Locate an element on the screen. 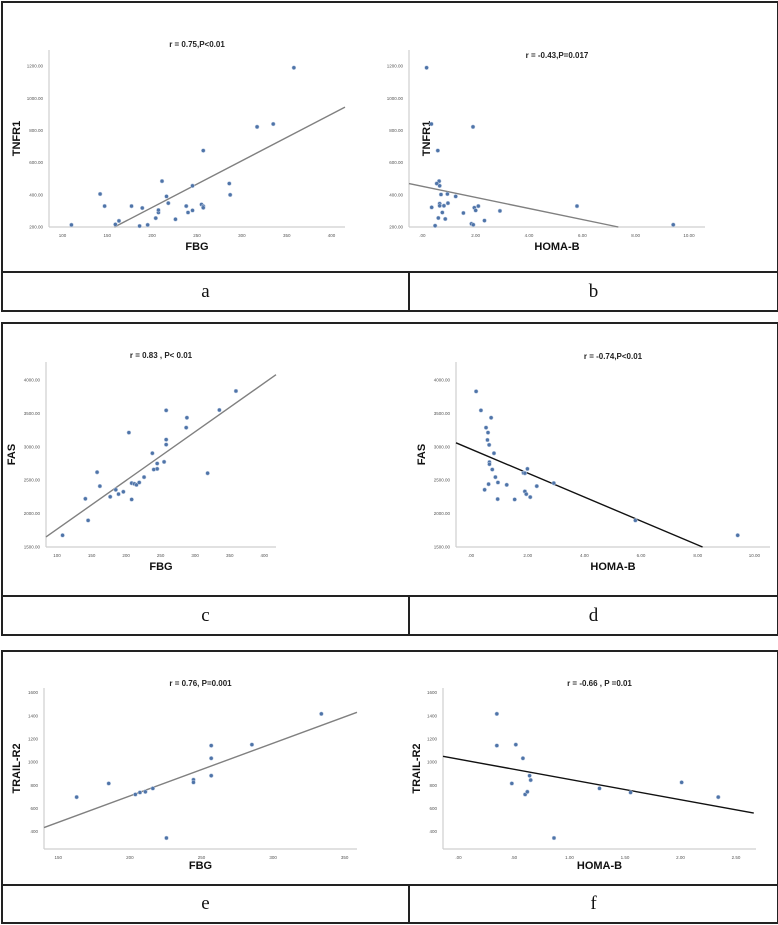 This screenshot has height=925, width=778. chart-title: r = 0.75,P<0.01 is located at coordinates (197, 44).